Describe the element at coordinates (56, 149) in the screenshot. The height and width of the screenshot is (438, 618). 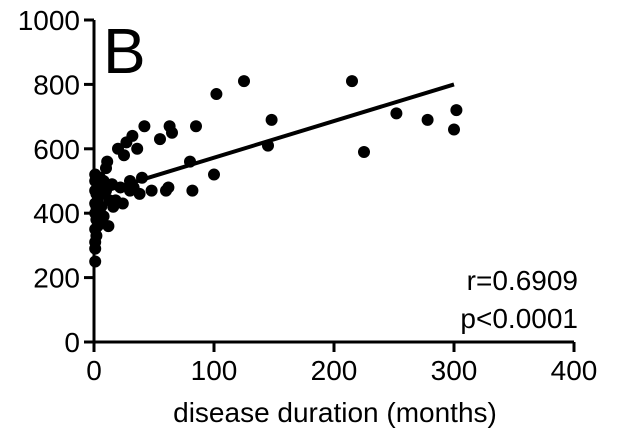
I see `y-tick-label: 600` at that location.